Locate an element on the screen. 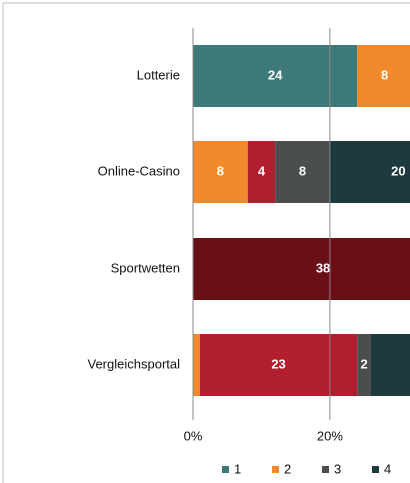 This screenshot has height=483, width=410. category-label: Vergleichsportal is located at coordinates (134, 363).